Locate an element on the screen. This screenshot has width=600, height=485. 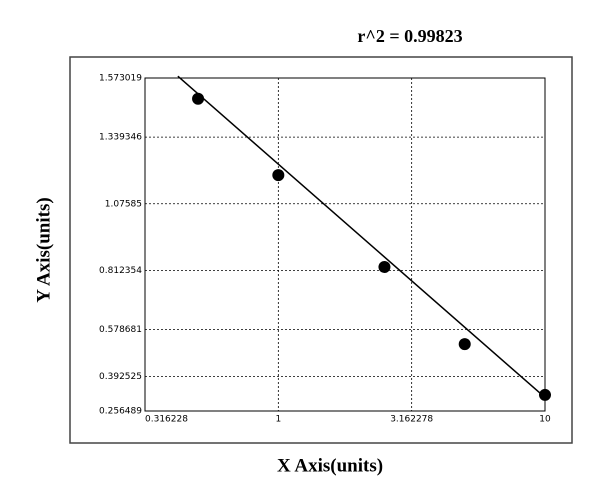
y-tick-label: 0.578681 is located at coordinates (120, 330).